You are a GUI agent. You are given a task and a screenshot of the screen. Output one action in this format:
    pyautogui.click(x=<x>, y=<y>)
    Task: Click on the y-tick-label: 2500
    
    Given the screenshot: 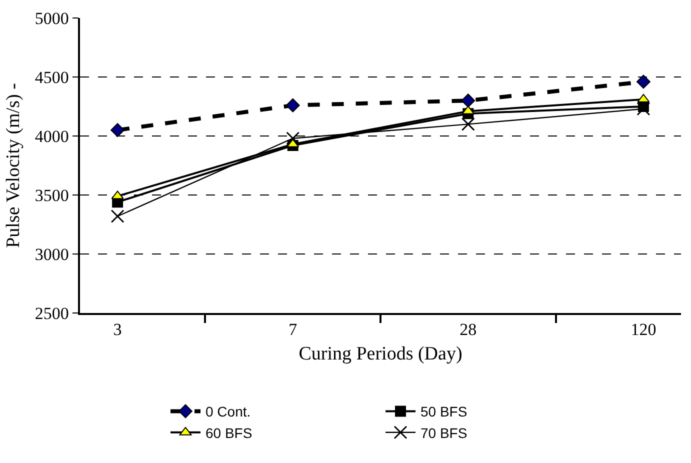 What is the action you would take?
    pyautogui.click(x=51, y=313)
    